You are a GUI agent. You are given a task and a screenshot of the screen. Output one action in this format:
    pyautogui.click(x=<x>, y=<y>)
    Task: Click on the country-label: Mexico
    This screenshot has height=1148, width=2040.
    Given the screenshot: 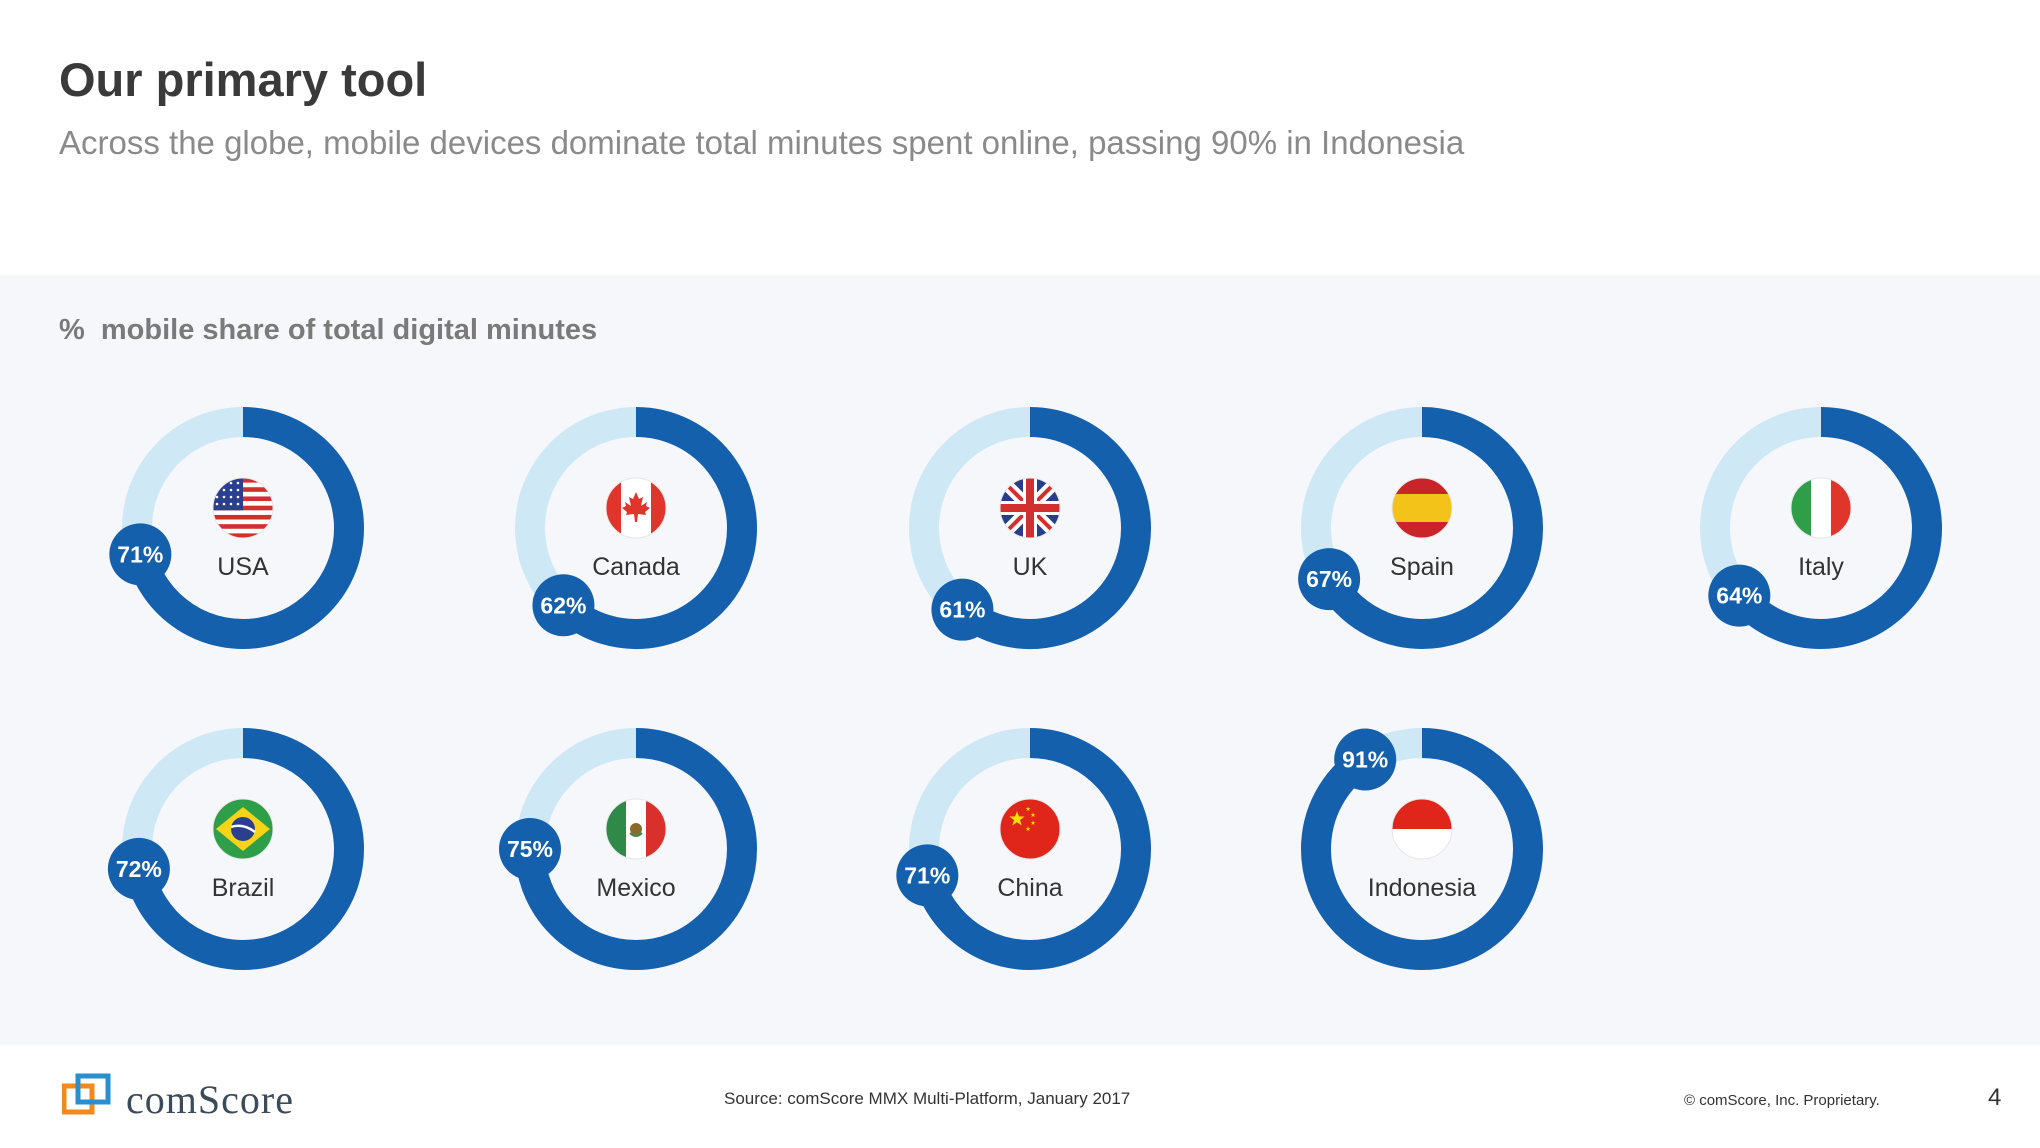 What is the action you would take?
    pyautogui.click(x=635, y=888)
    